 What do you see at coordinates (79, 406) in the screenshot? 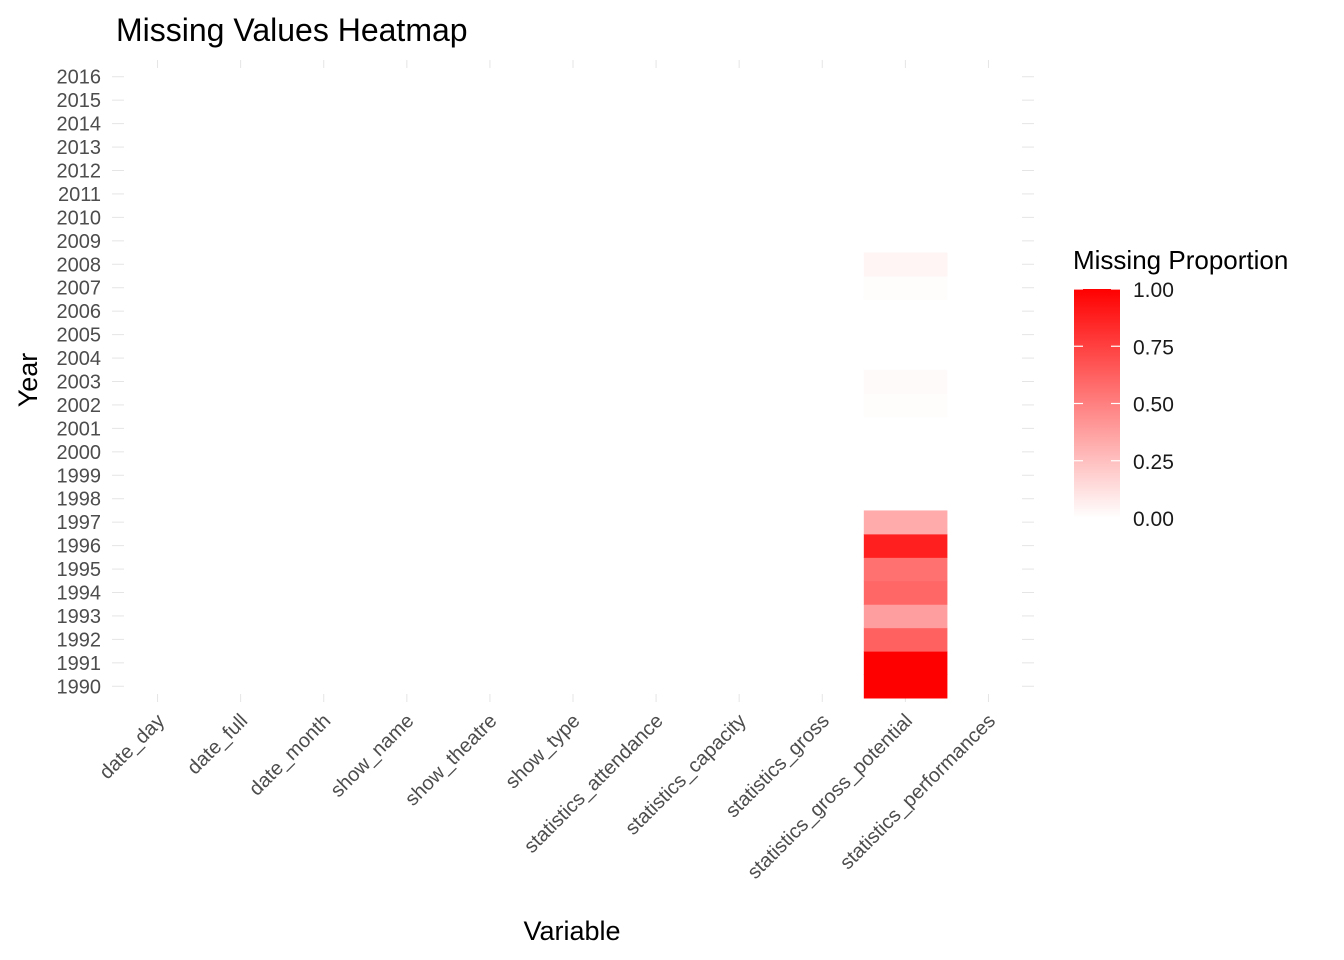
I see `y-tick-label: 2002` at bounding box center [79, 406].